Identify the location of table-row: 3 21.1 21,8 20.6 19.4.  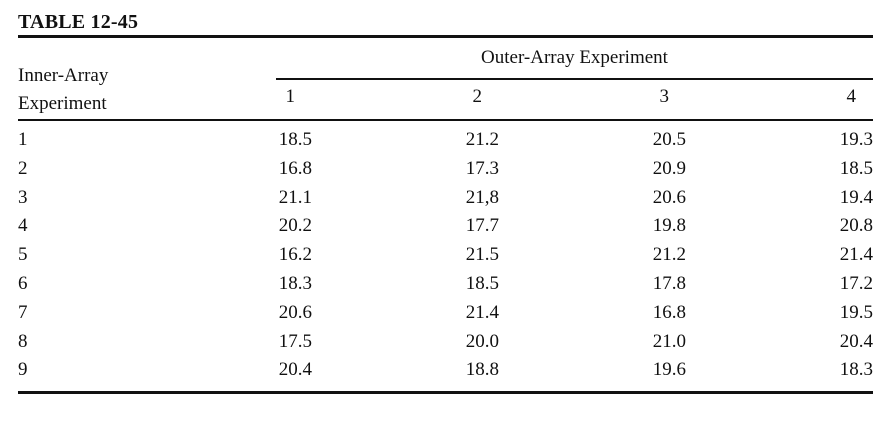
(445, 198).